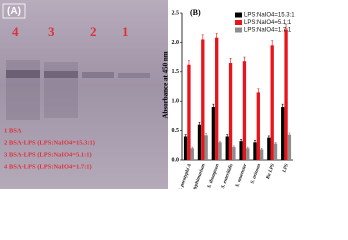  I want to click on x-tick-label: S. typhimurium, so click(199, 176).